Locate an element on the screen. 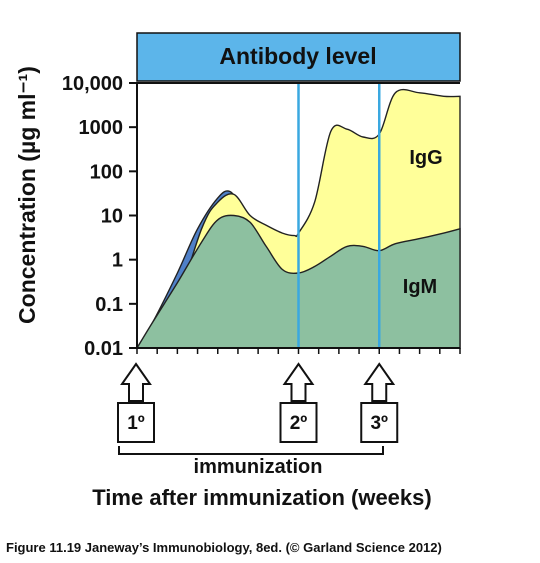 The width and height of the screenshot is (540, 563). immunization-box-label-3: 3º is located at coordinates (379, 423).